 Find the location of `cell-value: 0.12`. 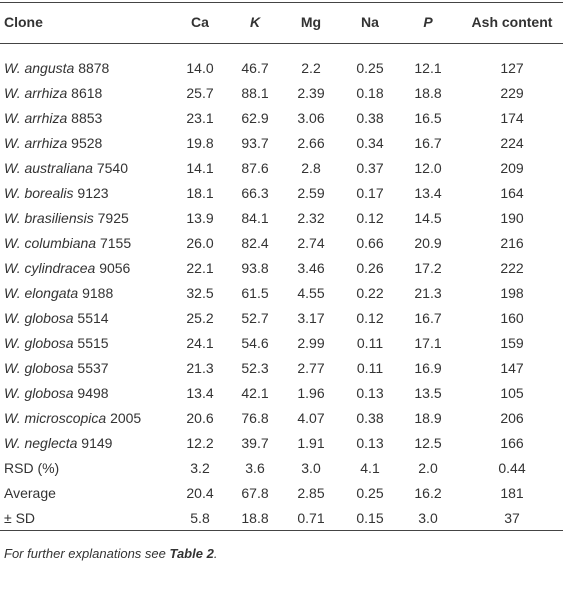

cell-value: 0.12 is located at coordinates (370, 318).